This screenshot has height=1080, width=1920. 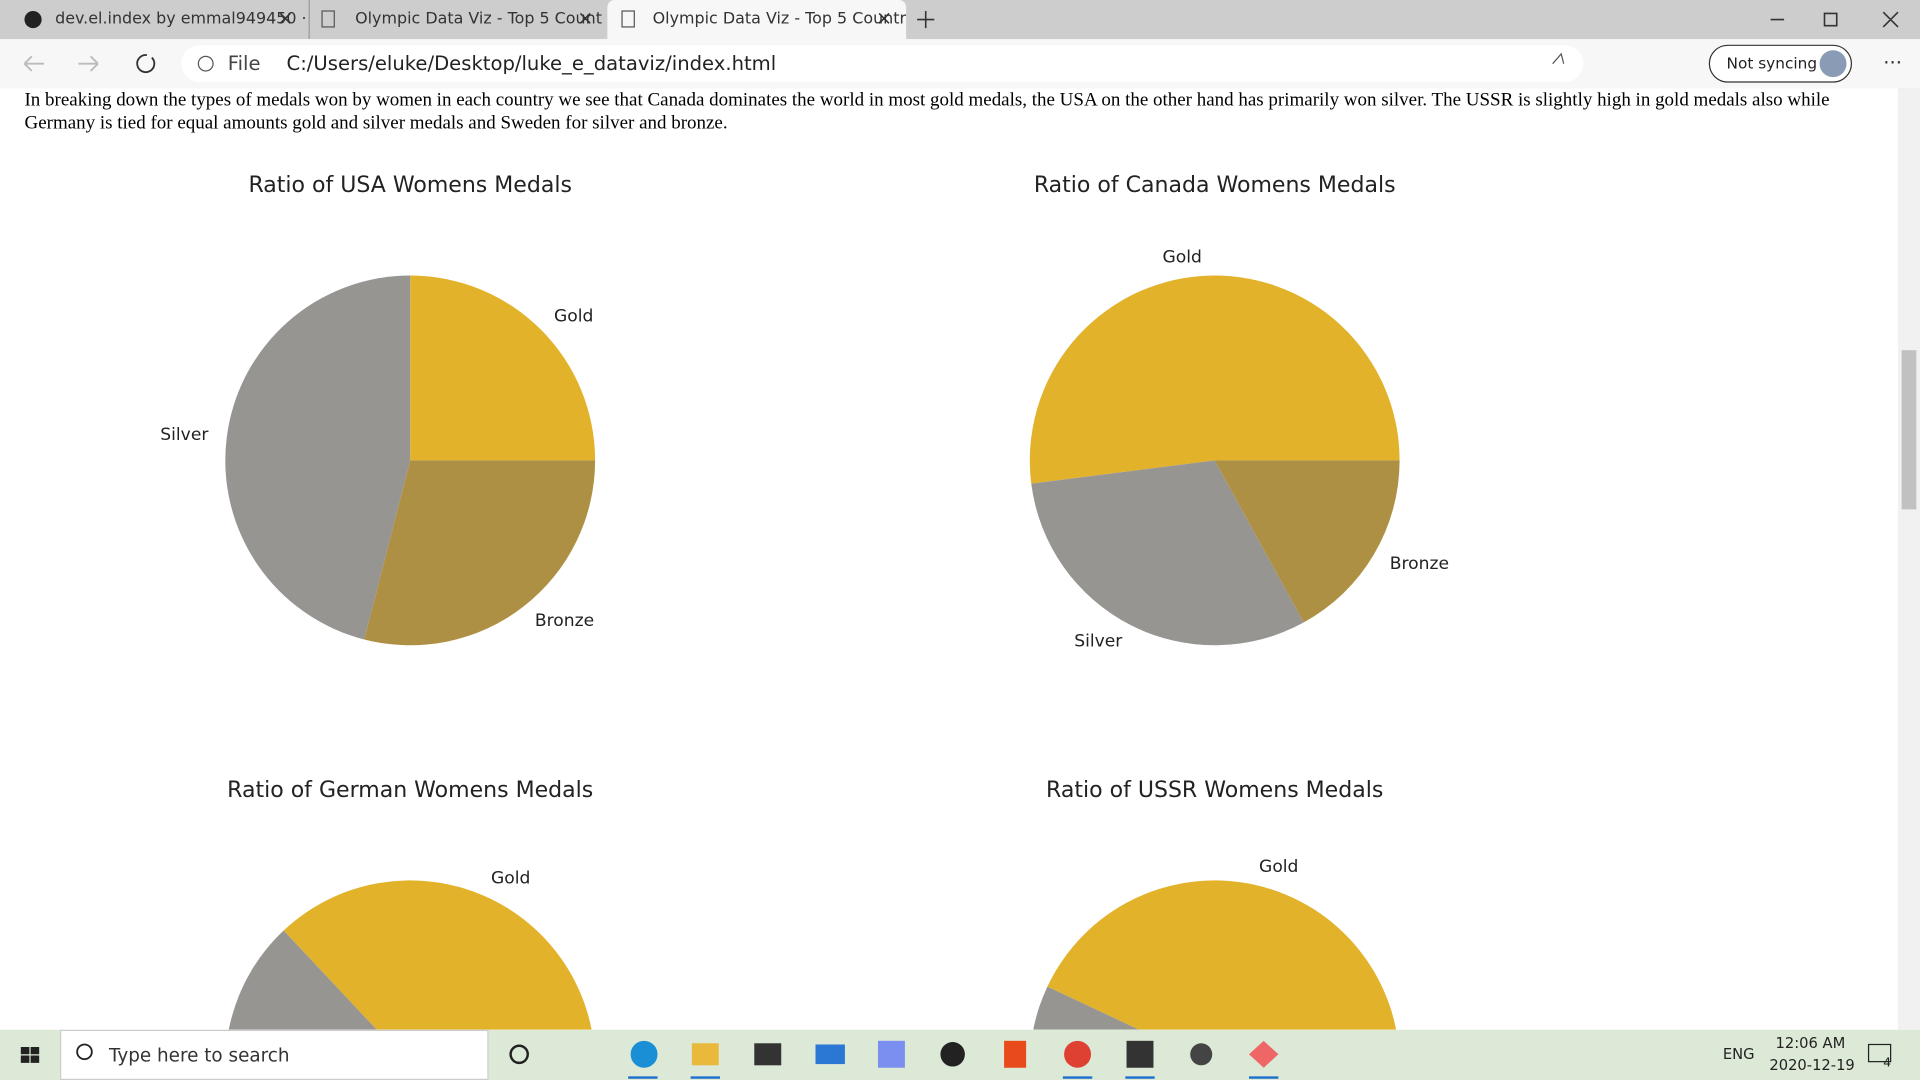 What do you see at coordinates (199, 1055) in the screenshot?
I see `search-placeholder: Type here to search` at bounding box center [199, 1055].